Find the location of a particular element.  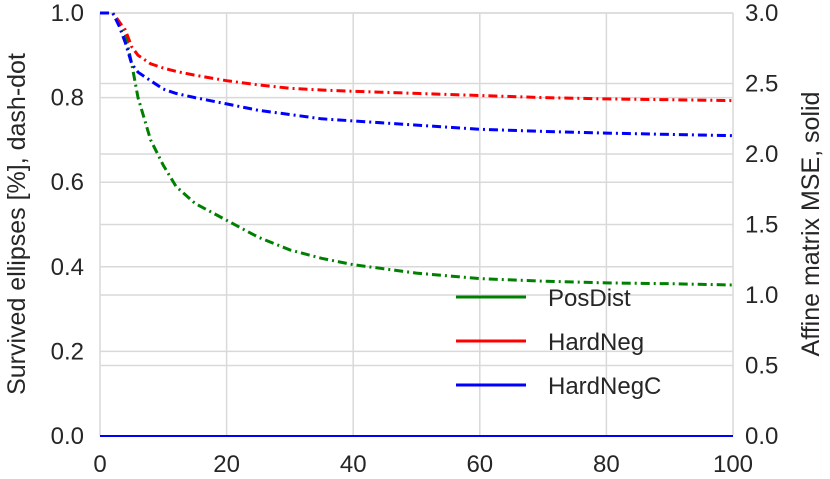

x-tick-label: 20 is located at coordinates (226, 464).